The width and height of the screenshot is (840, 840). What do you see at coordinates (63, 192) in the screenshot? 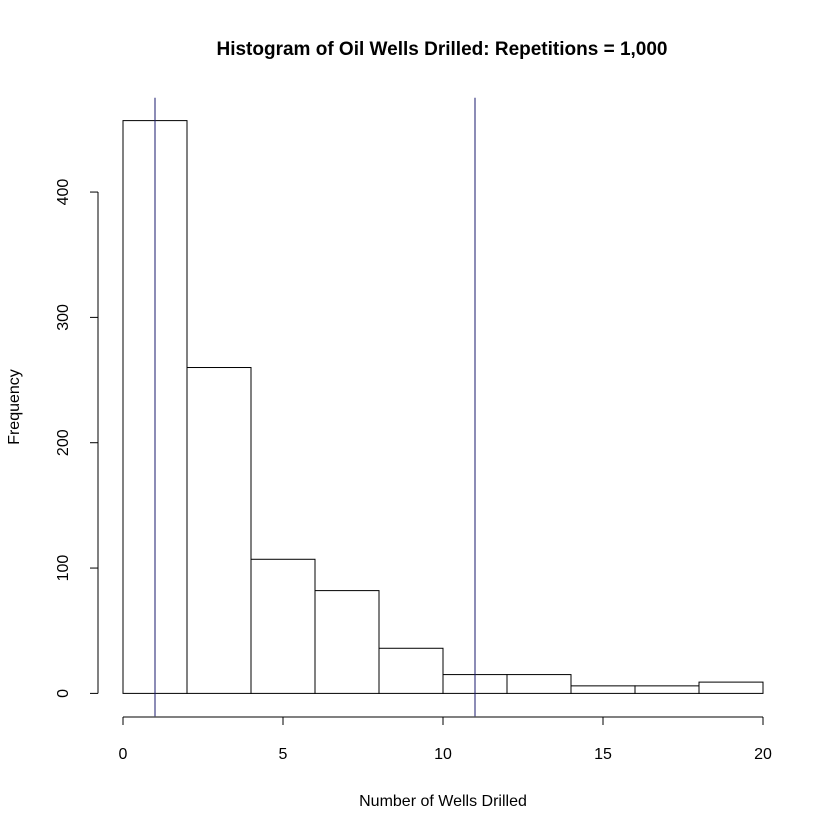
I see `y-tick-label: 400` at bounding box center [63, 192].